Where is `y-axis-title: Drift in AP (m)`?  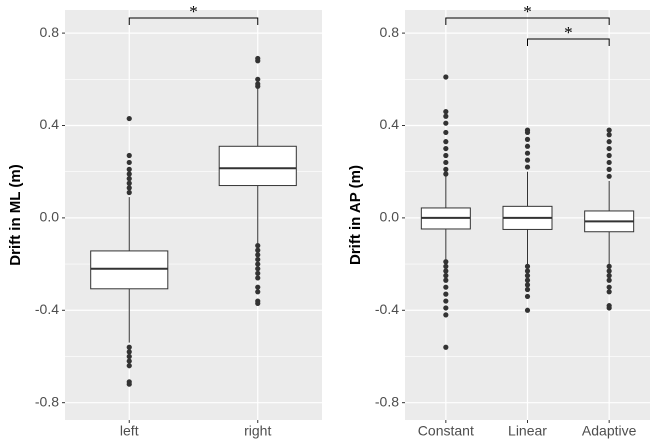 y-axis-title: Drift in AP (m) is located at coordinates (355, 215).